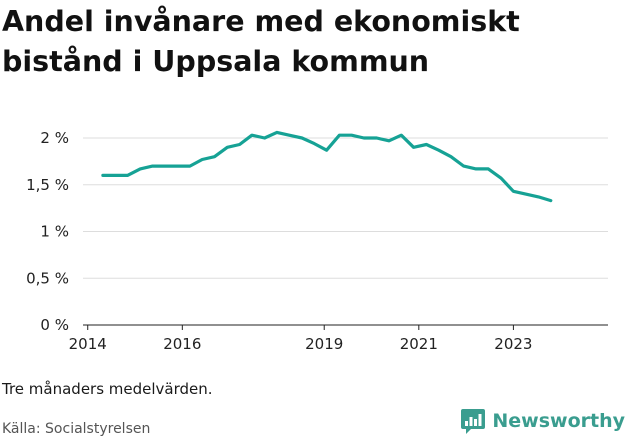 The height and width of the screenshot is (439, 631). Describe the element at coordinates (54, 138) in the screenshot. I see `y-tick-label: 2 %` at that location.